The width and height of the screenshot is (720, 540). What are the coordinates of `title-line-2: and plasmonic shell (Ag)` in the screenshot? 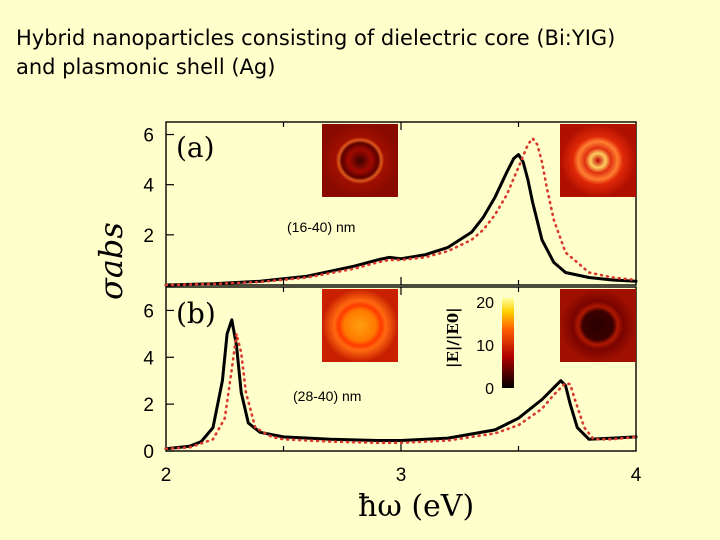 It's located at (146, 67).